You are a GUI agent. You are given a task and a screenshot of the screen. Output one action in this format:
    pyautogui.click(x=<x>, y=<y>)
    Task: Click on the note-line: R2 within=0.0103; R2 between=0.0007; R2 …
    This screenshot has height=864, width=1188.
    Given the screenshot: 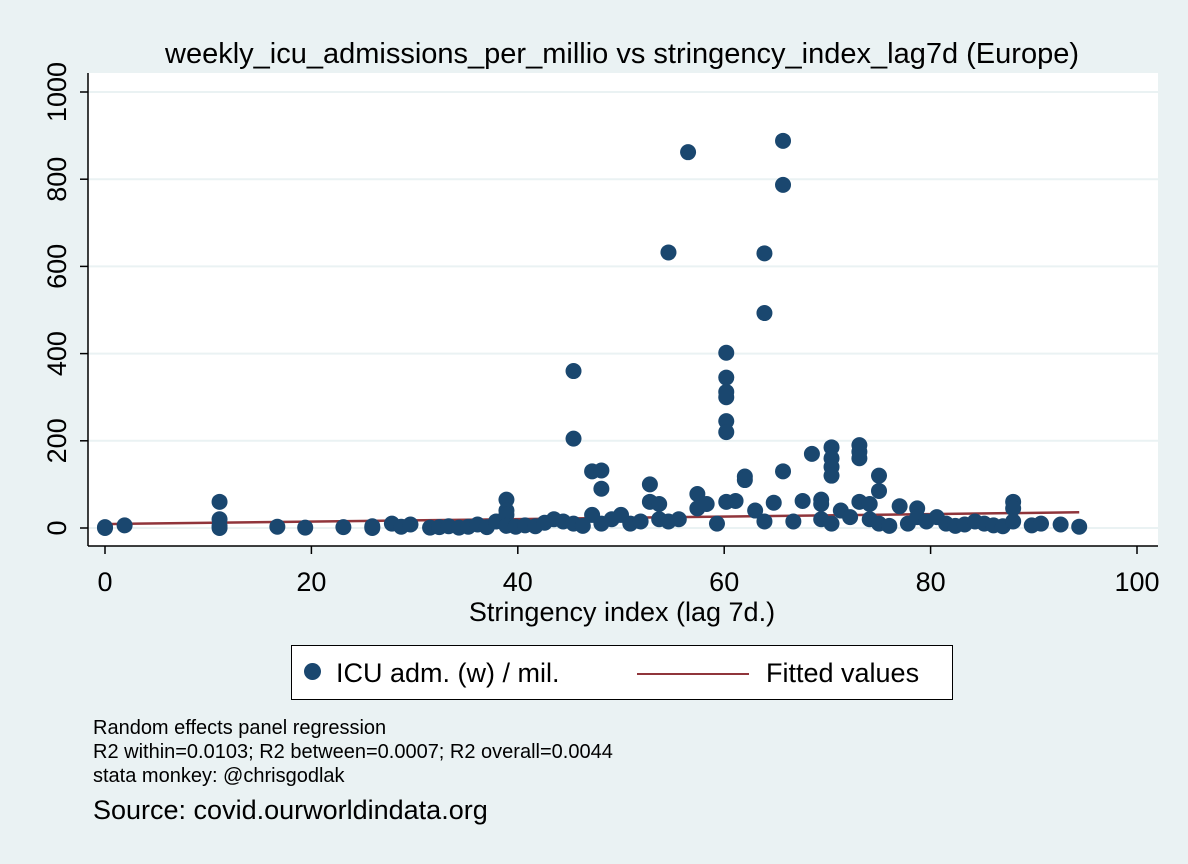 What is the action you would take?
    pyautogui.click(x=353, y=752)
    